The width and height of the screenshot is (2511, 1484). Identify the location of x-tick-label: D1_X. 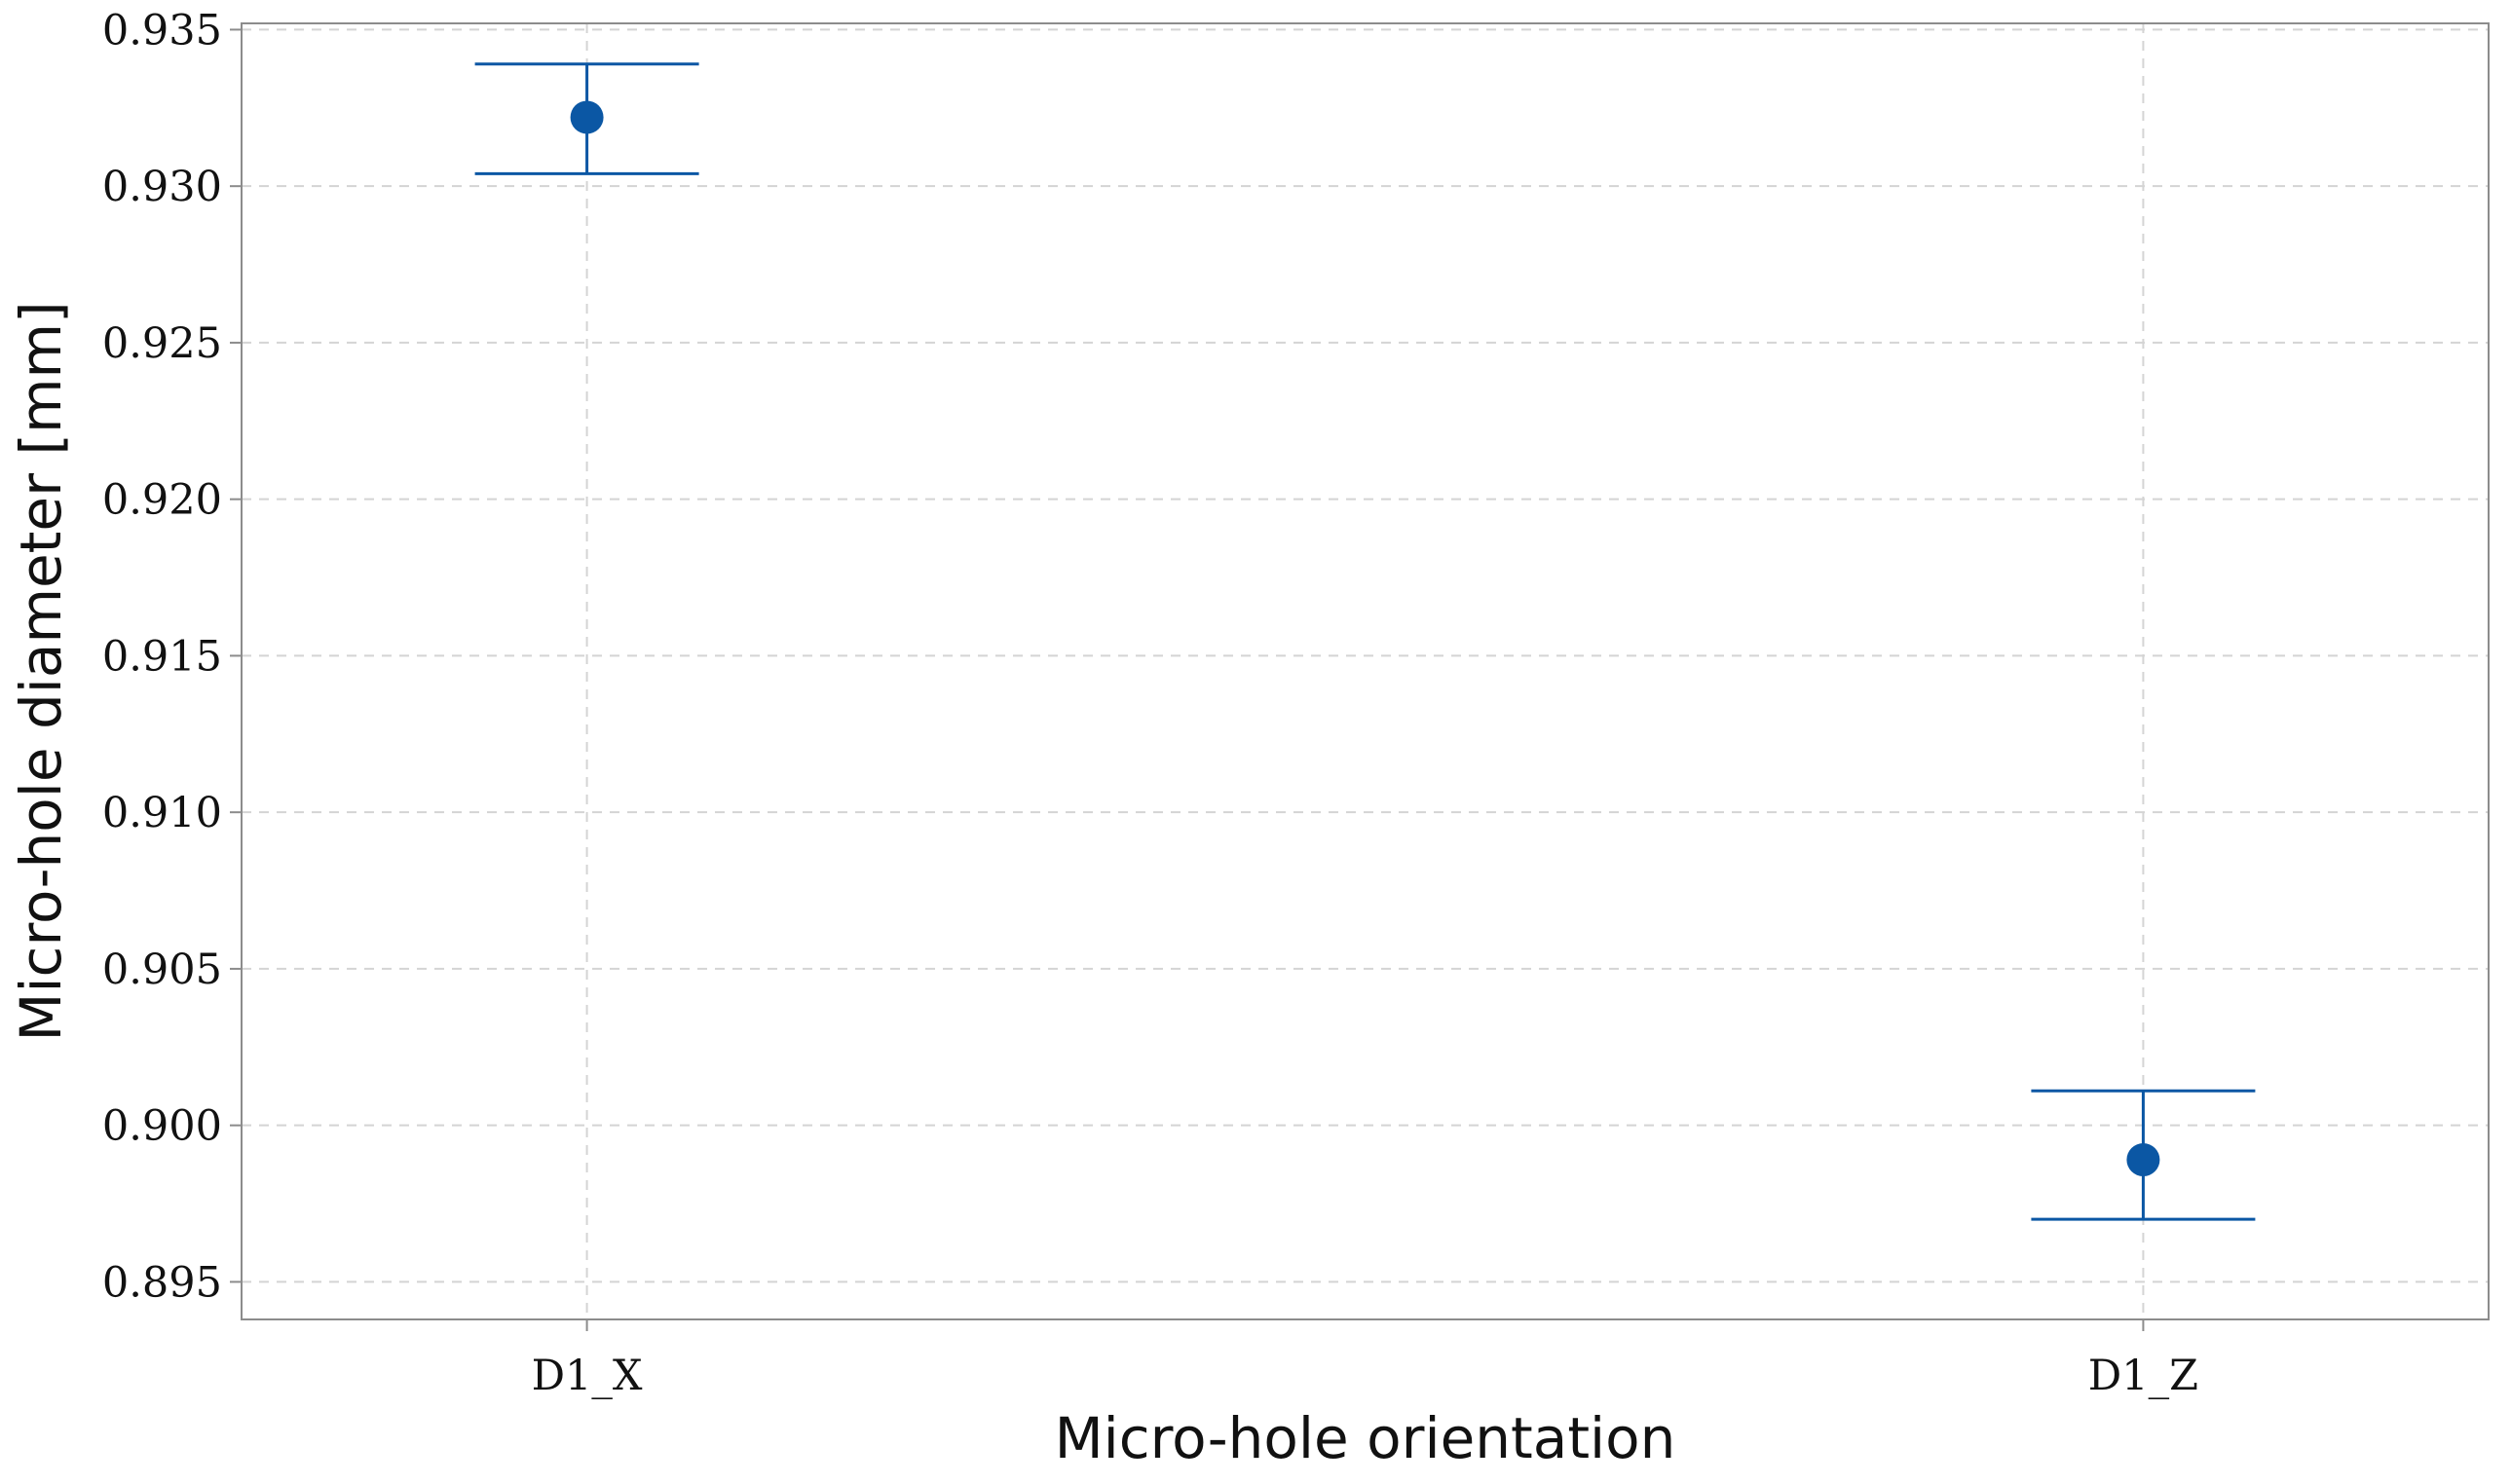
(587, 1376).